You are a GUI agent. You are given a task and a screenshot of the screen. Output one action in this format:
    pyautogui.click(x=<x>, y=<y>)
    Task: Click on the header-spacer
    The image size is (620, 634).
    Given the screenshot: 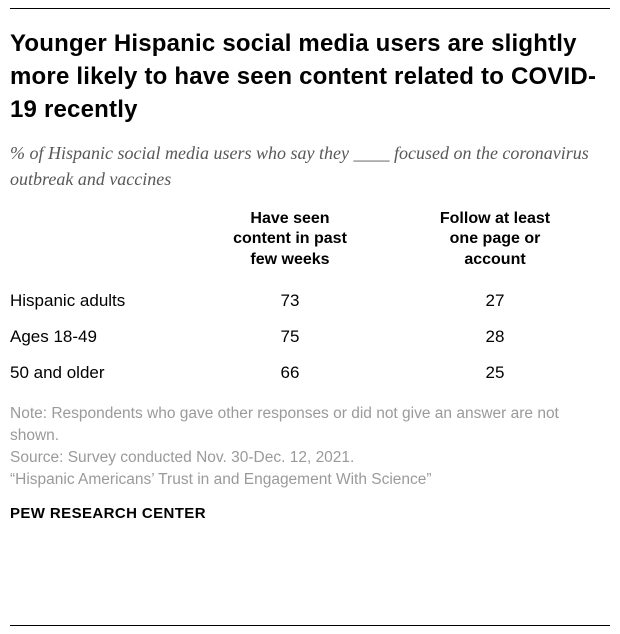 What is the action you would take?
    pyautogui.click(x=105, y=263)
    